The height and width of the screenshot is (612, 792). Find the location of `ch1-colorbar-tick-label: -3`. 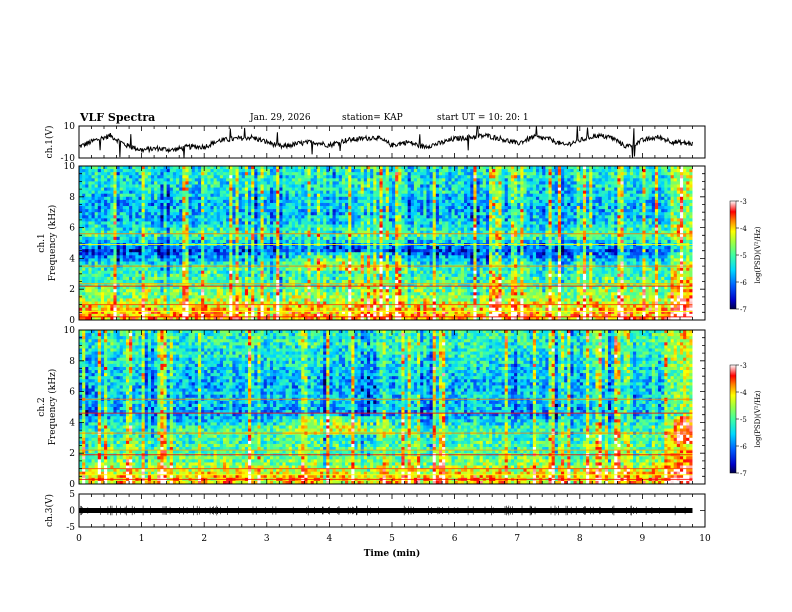

ch1-colorbar-tick-label: -3 is located at coordinates (743, 202).